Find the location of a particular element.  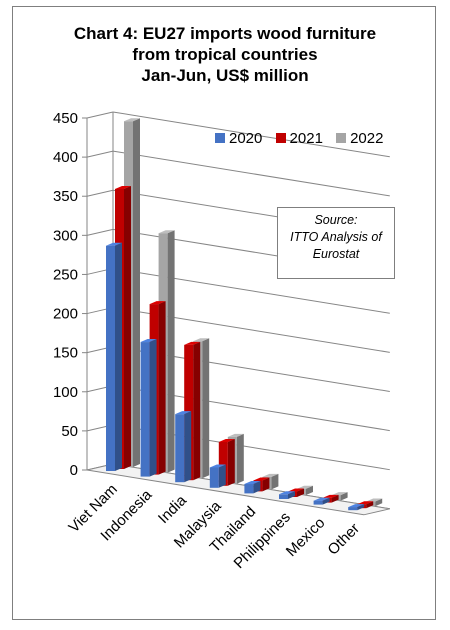

bar-2020-malaysia-top is located at coordinates (217, 466).